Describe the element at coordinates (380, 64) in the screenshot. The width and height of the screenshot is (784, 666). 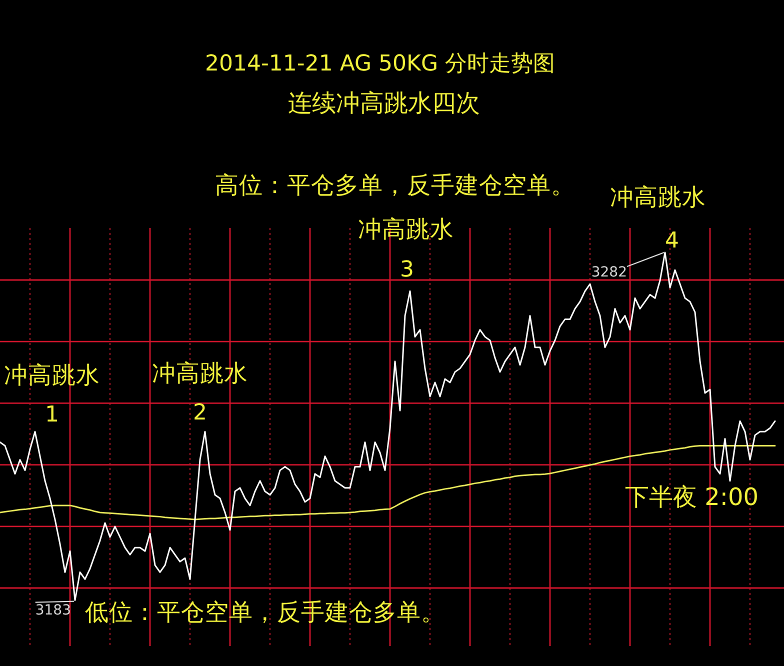
I see `chart-title: 2014-11-21 AG 50KG 分时走势图` at that location.